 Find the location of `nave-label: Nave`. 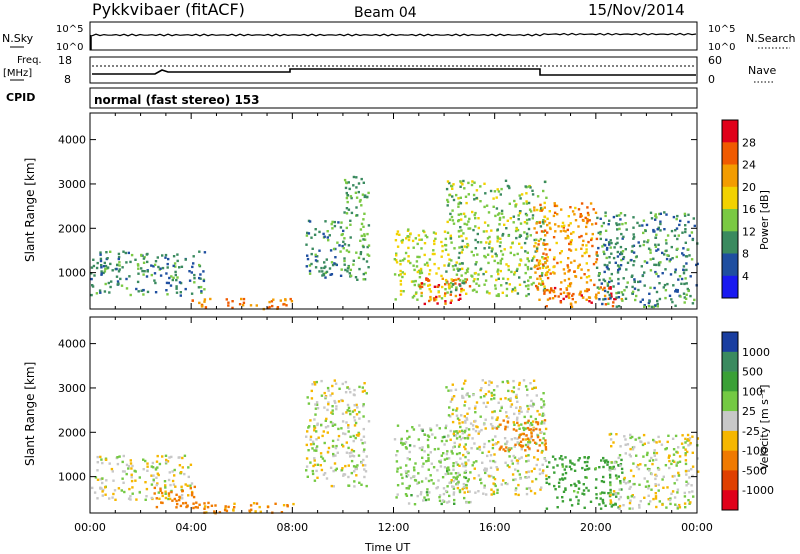

nave-label: Nave is located at coordinates (762, 70).